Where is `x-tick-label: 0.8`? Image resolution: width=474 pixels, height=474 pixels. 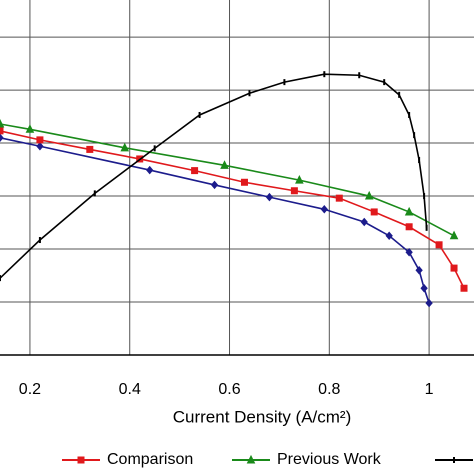 x-tick-label: 0.8 is located at coordinates (329, 389).